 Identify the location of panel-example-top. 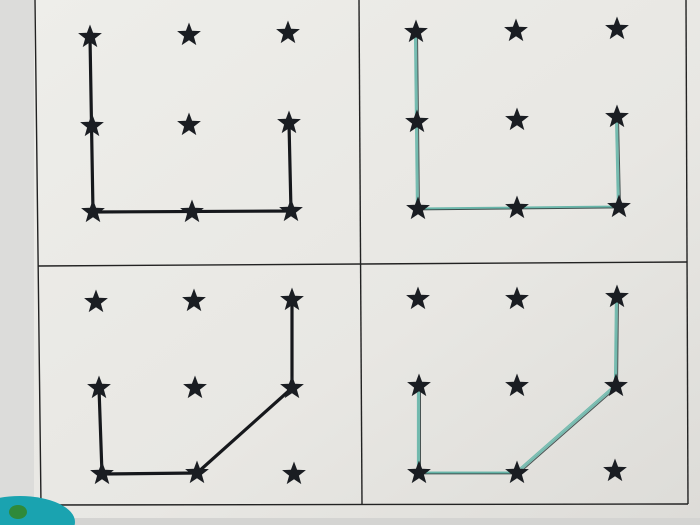
(190, 121).